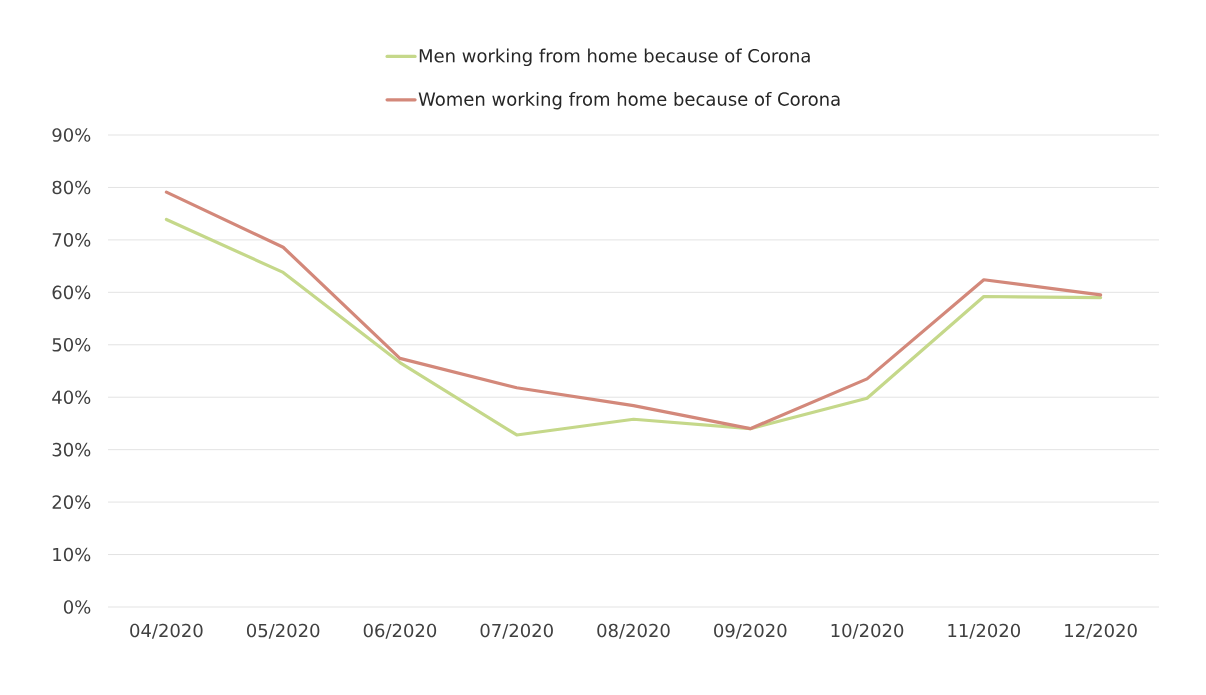 This screenshot has width=1206, height=695. What do you see at coordinates (1101, 631) in the screenshot?
I see `x-tick-label: 12/2020` at bounding box center [1101, 631].